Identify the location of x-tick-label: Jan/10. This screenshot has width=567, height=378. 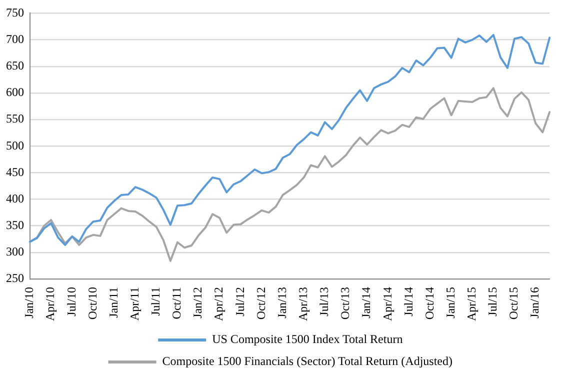
(29, 302).